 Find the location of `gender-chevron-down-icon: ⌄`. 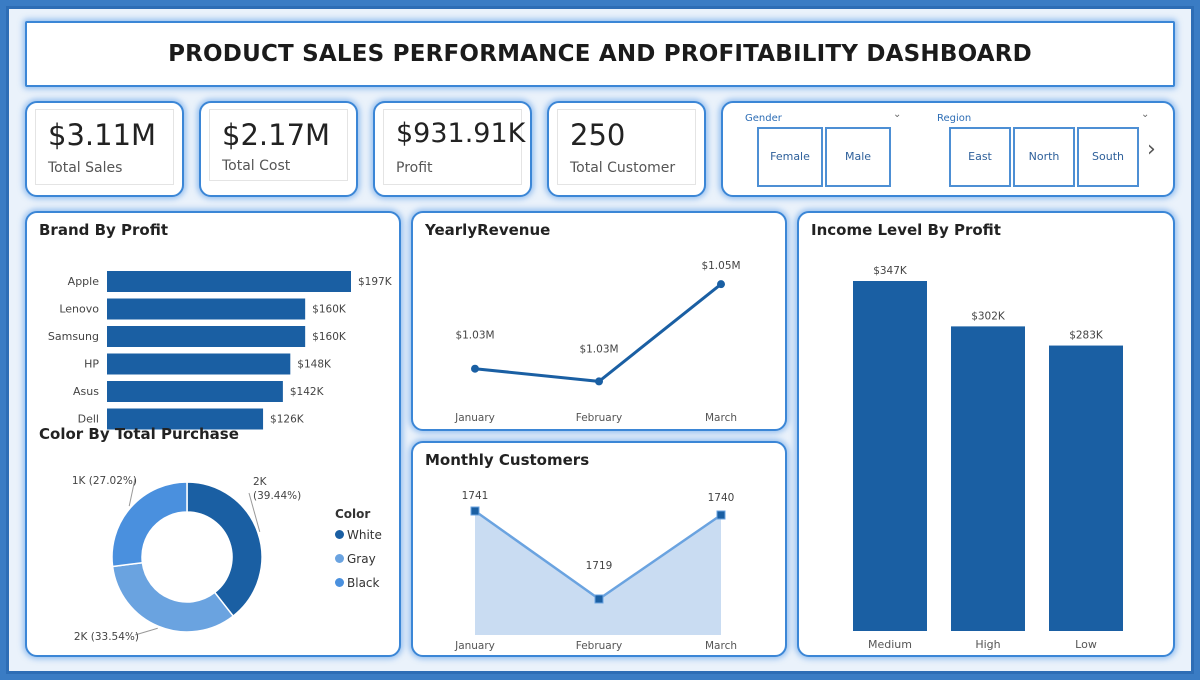

gender-chevron-down-icon: ⌄ is located at coordinates (897, 114).